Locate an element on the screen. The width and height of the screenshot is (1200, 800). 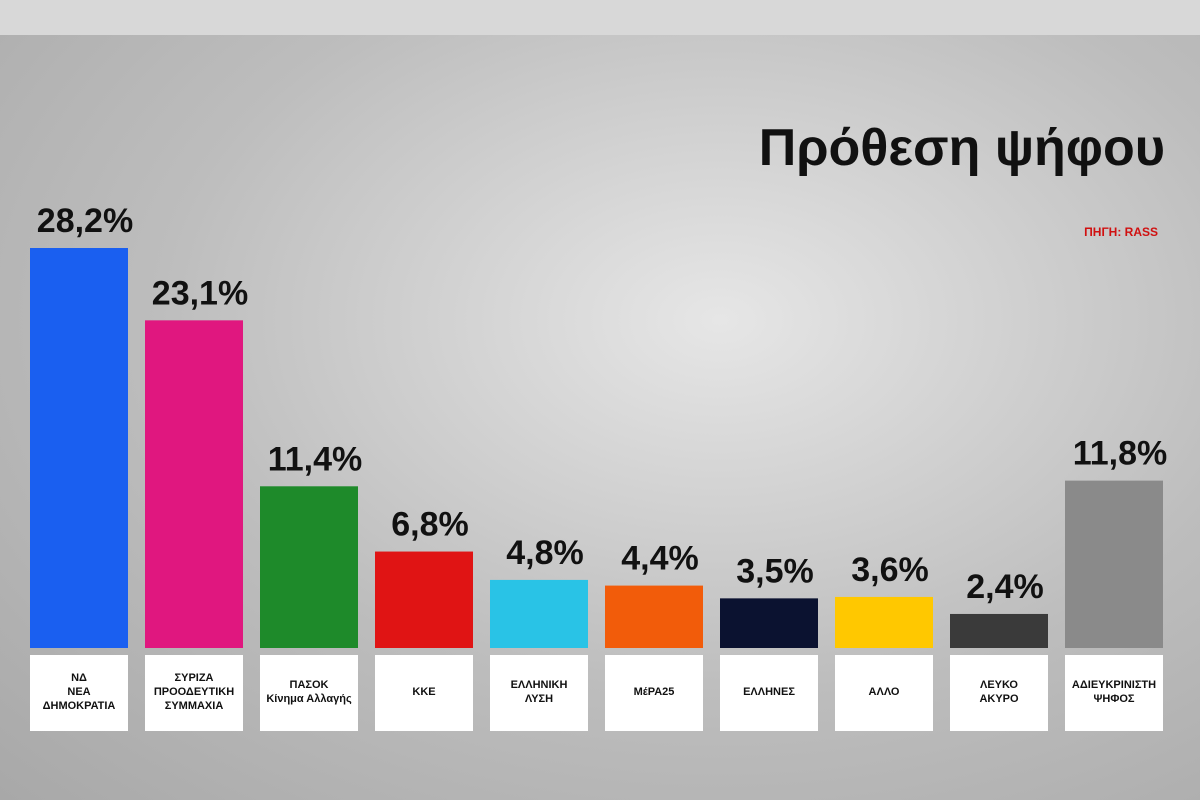
category-label: ΚΚΕ is located at coordinates (424, 693).